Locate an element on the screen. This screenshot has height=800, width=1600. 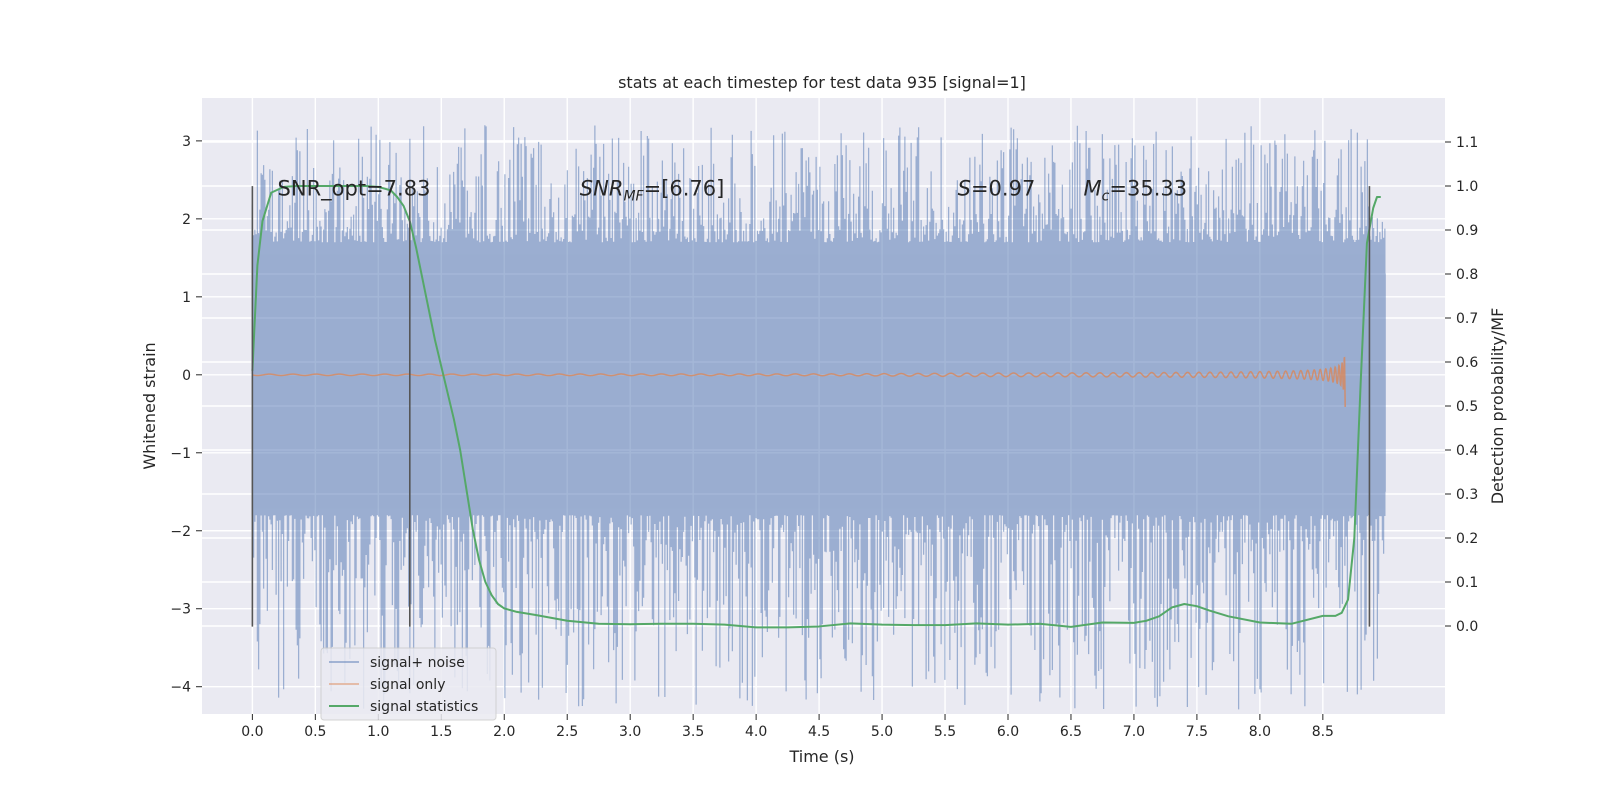
x-tick-label: 8.0 is located at coordinates (1260, 732).